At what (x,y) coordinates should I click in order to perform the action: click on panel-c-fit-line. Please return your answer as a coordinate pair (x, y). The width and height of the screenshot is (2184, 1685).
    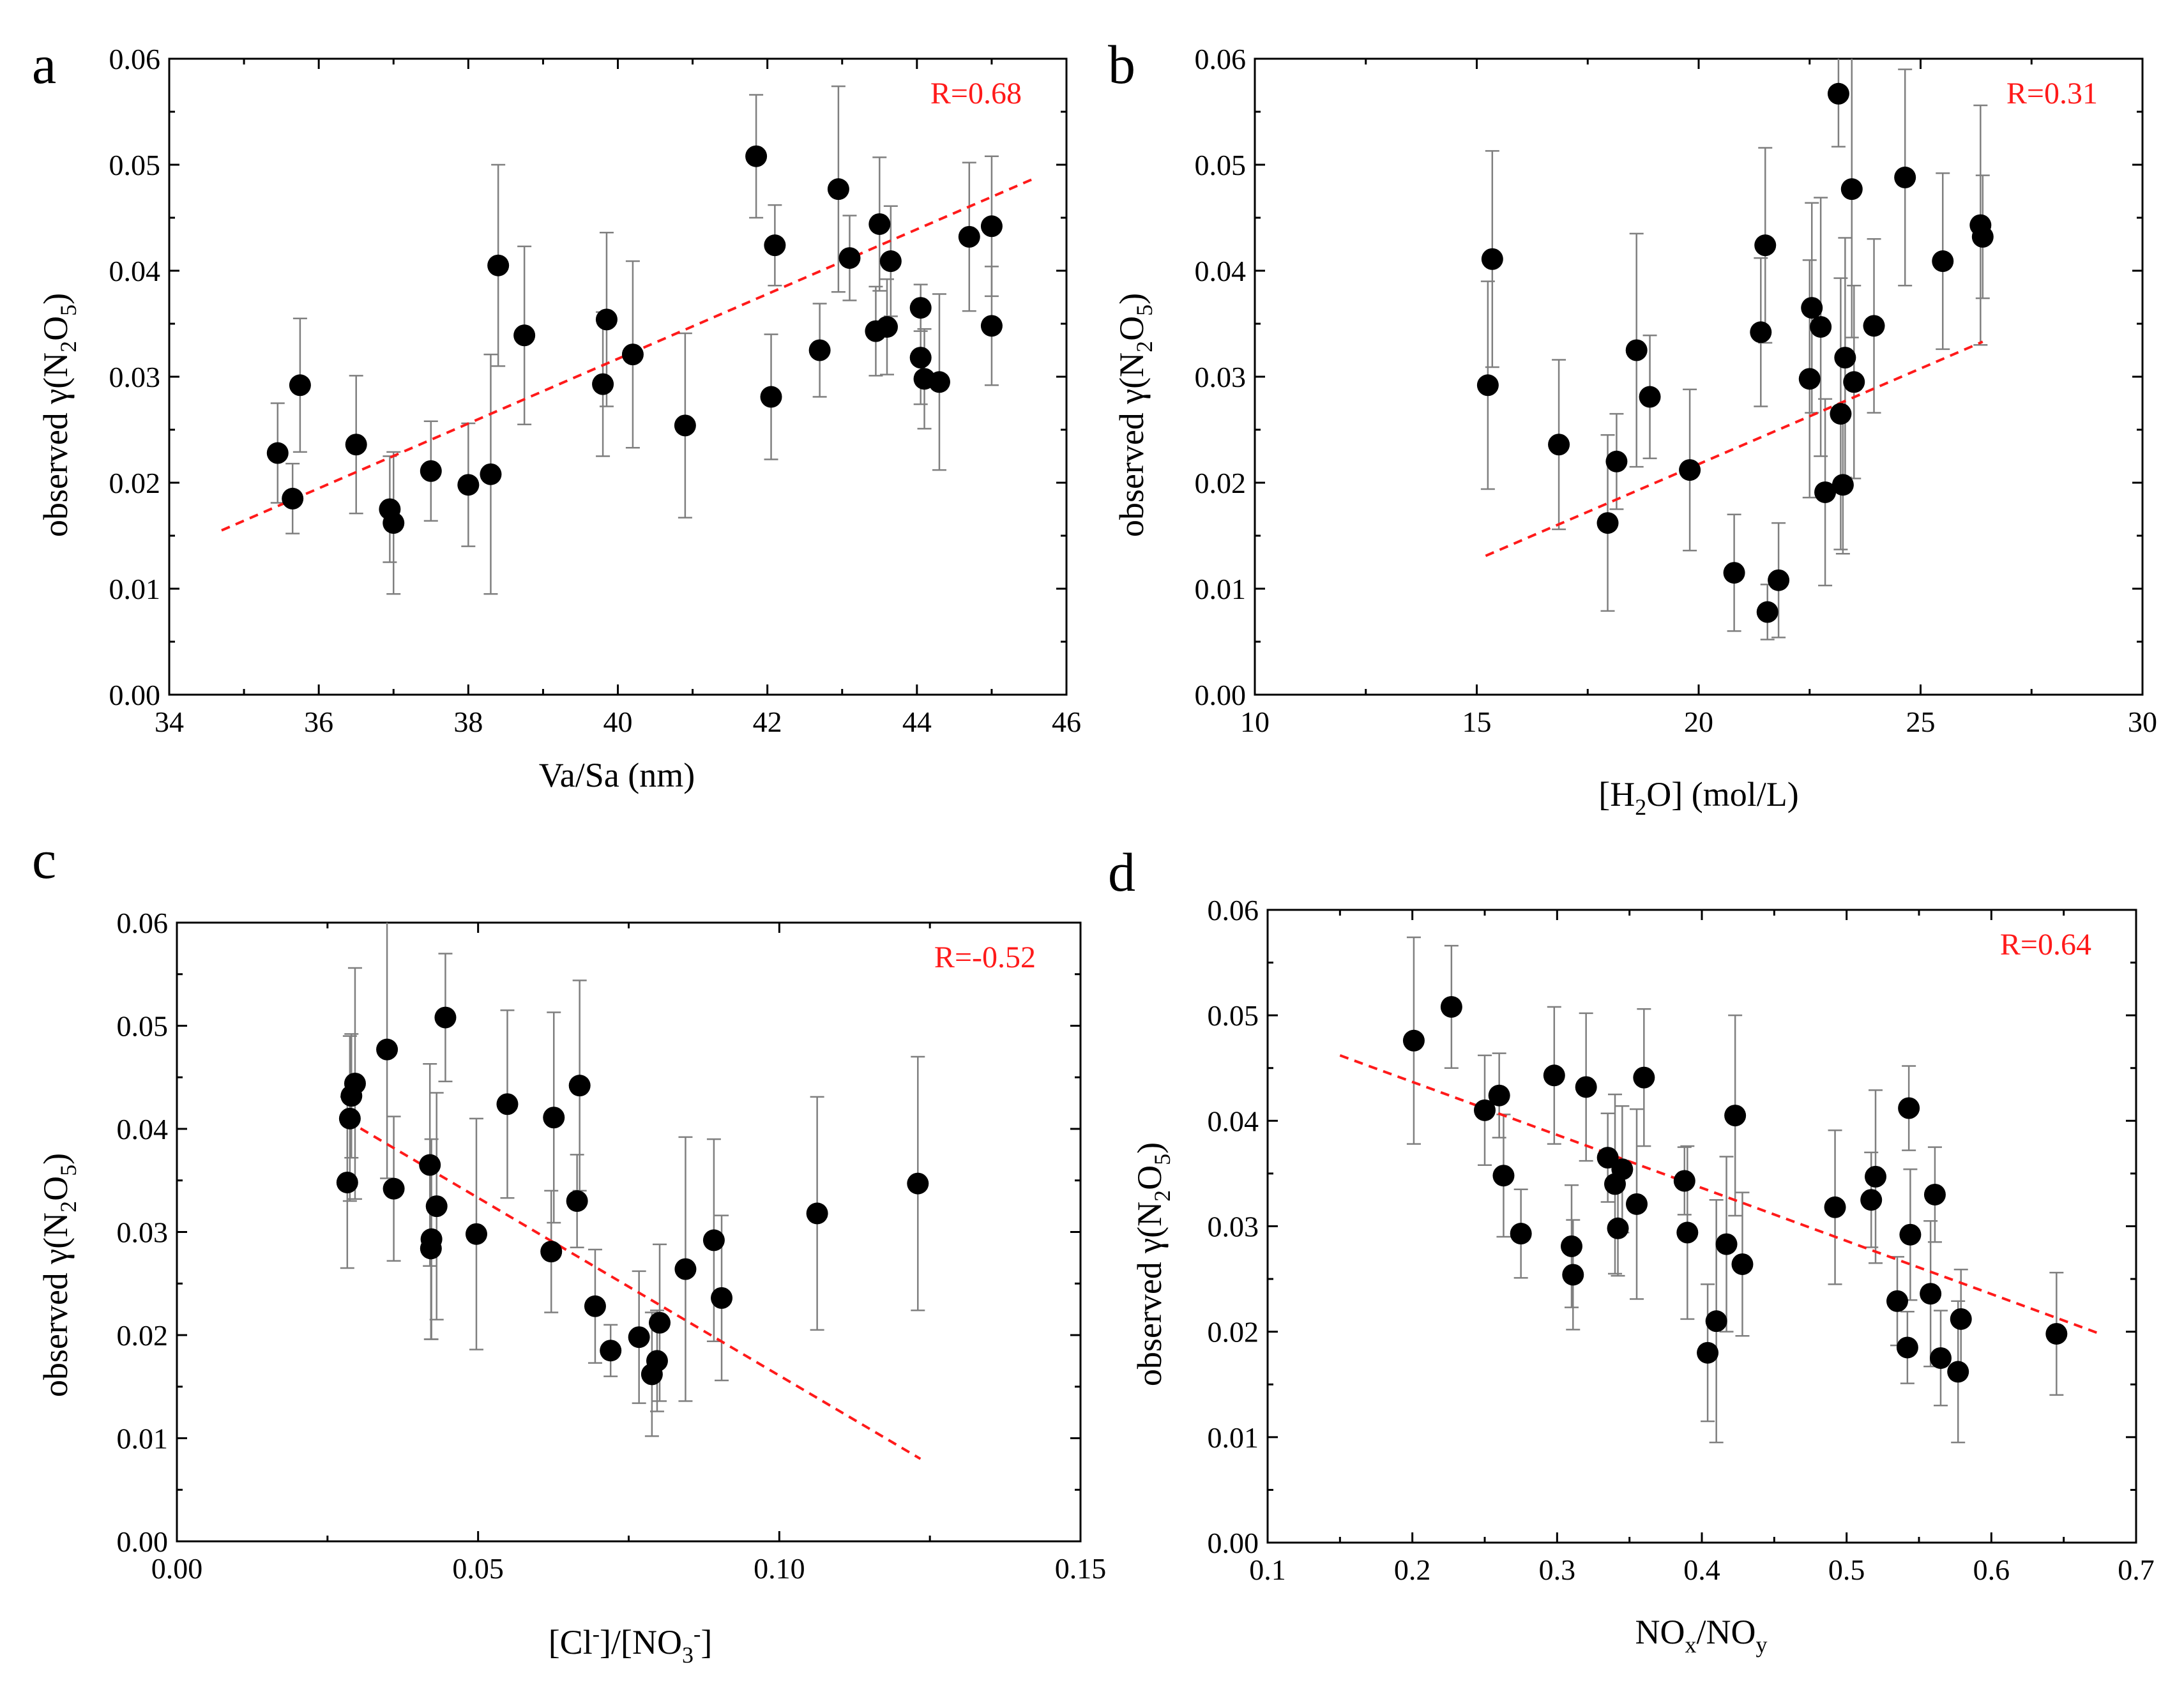
    Looking at the image, I should click on (633, 1290).